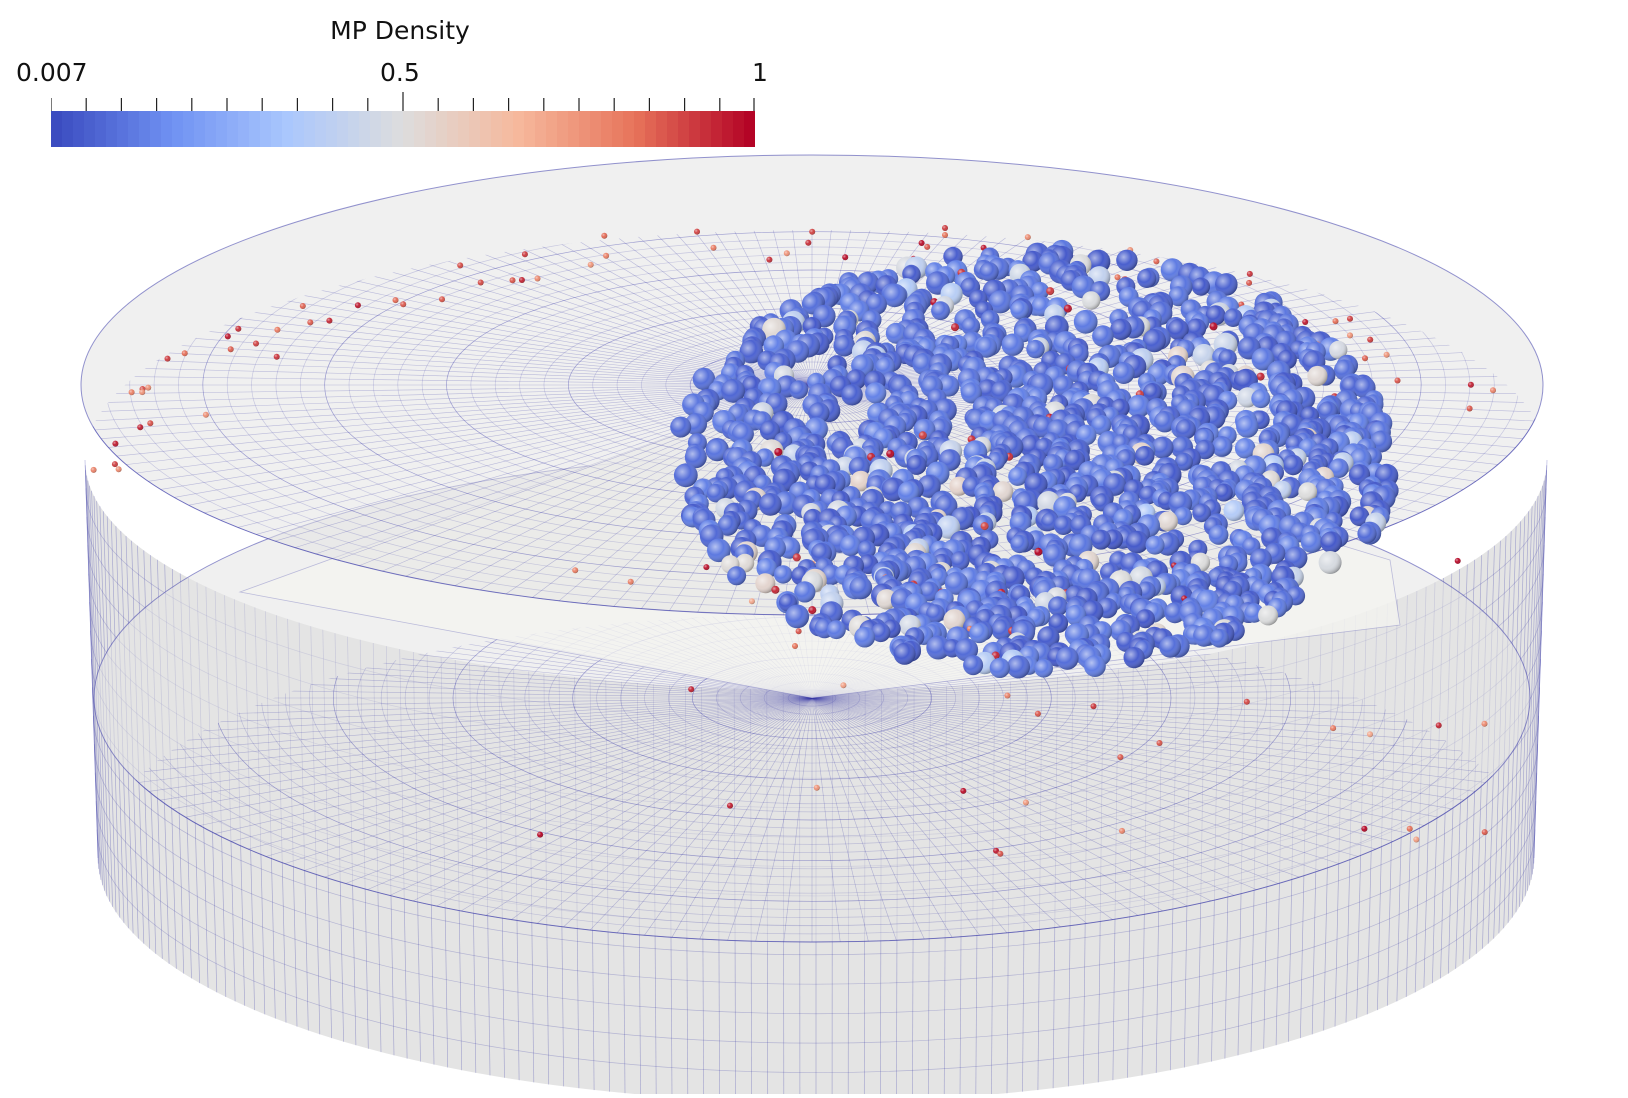  What do you see at coordinates (760, 72) in the screenshot?
I see `legend-max-label: 1` at bounding box center [760, 72].